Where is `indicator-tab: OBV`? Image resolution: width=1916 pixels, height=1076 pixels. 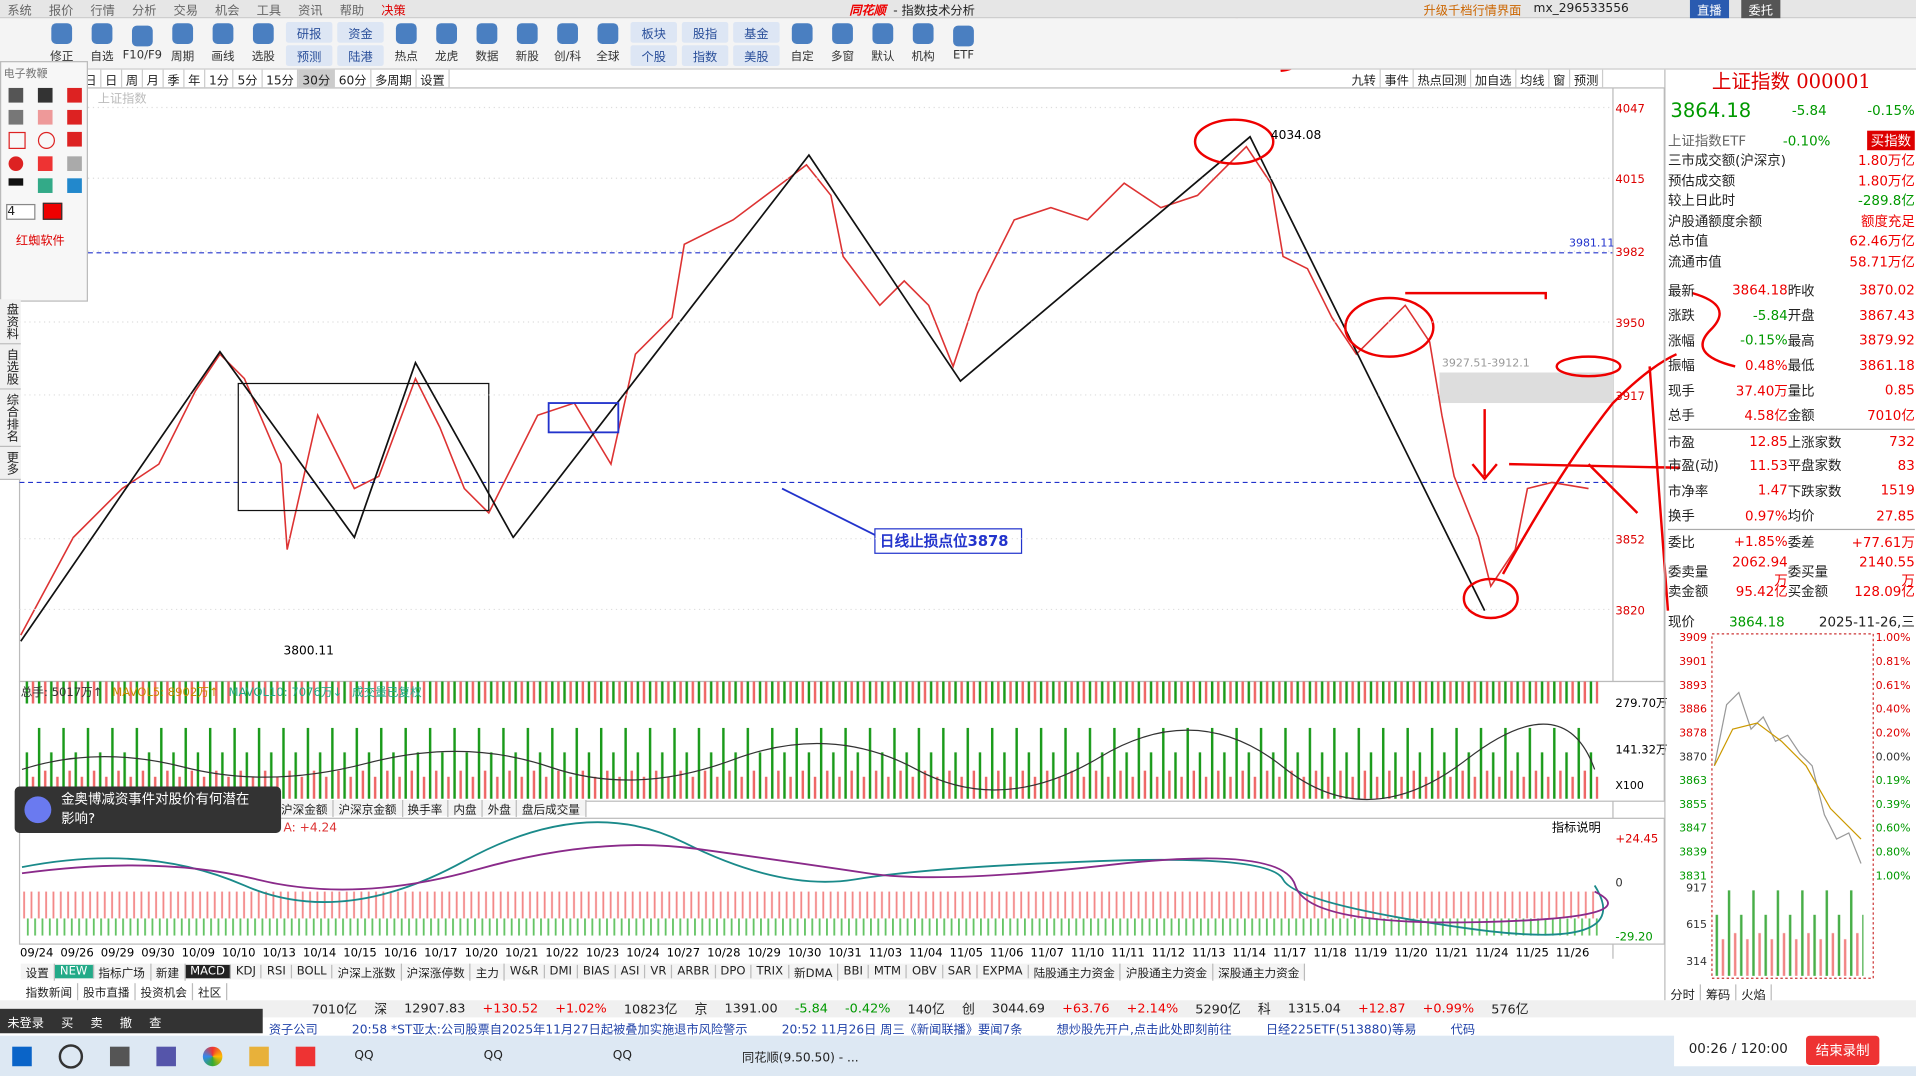 indicator-tab: OBV is located at coordinates (925, 971).